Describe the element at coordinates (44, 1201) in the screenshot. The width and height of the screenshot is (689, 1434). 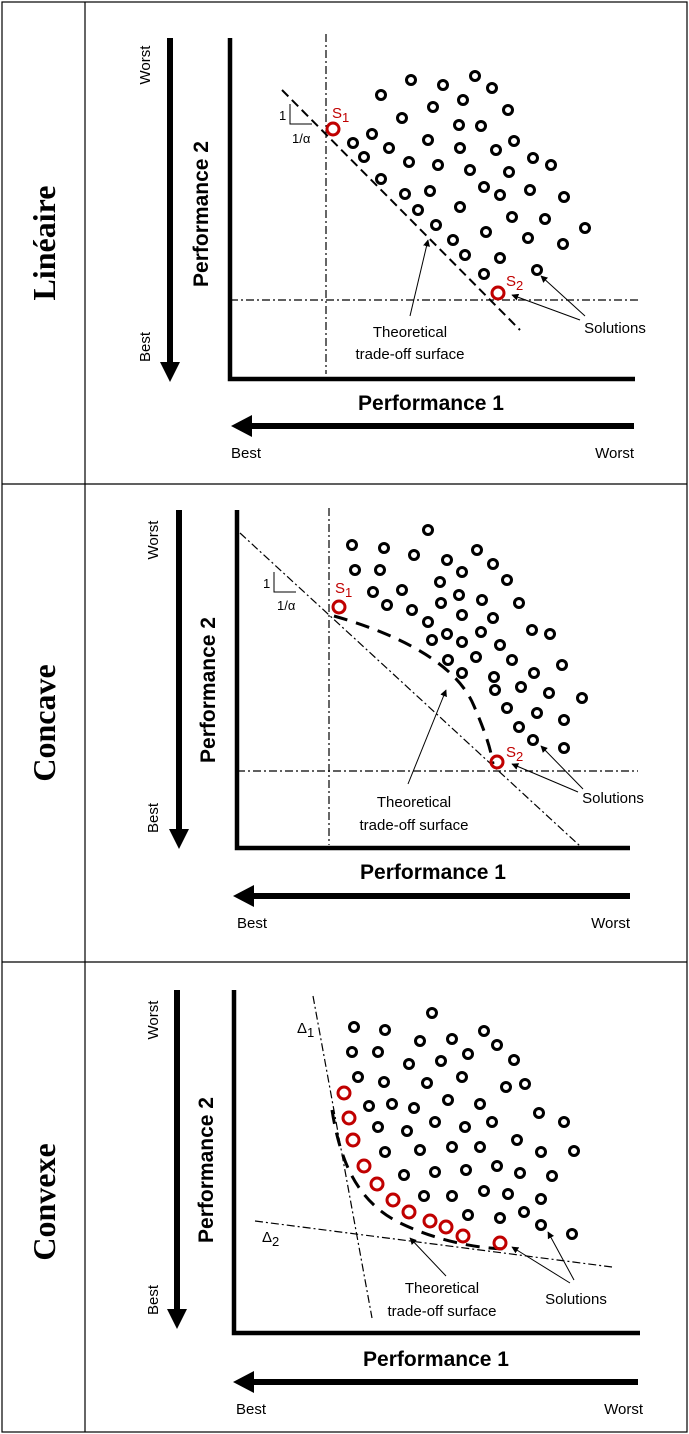
I see `row-label: Convexe` at that location.